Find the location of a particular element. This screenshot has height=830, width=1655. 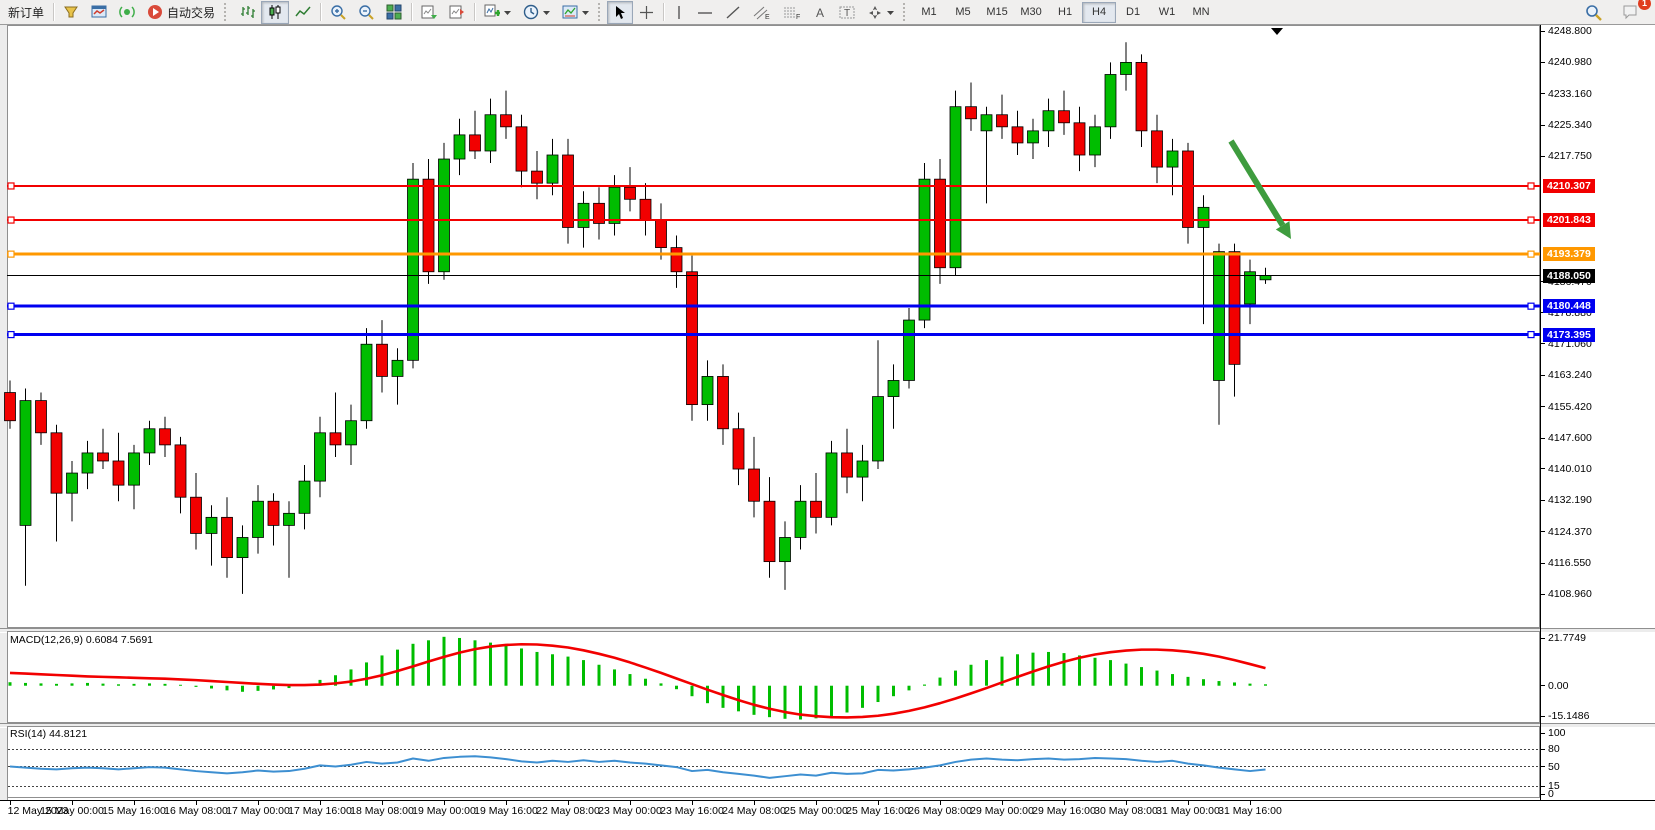

timeframe-button-m15: M15 is located at coordinates (997, 12).